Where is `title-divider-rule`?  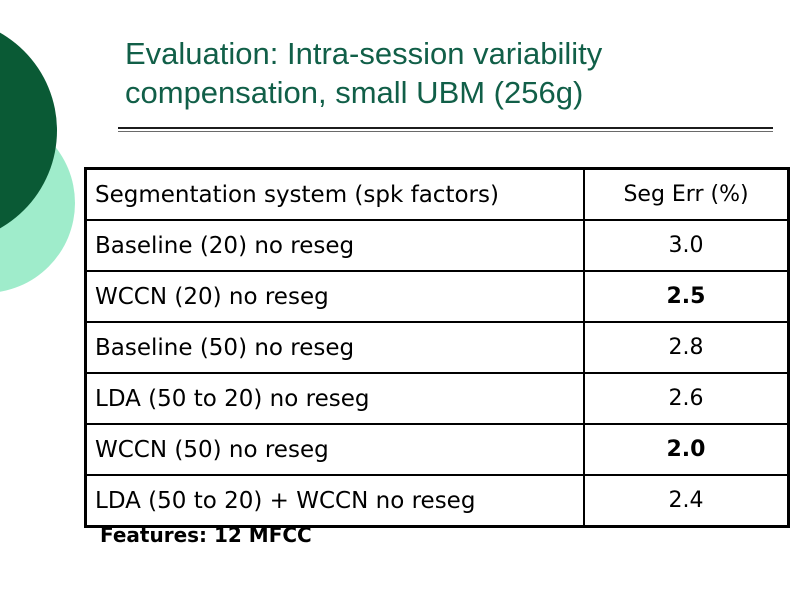
title-divider-rule is located at coordinates (445, 129).